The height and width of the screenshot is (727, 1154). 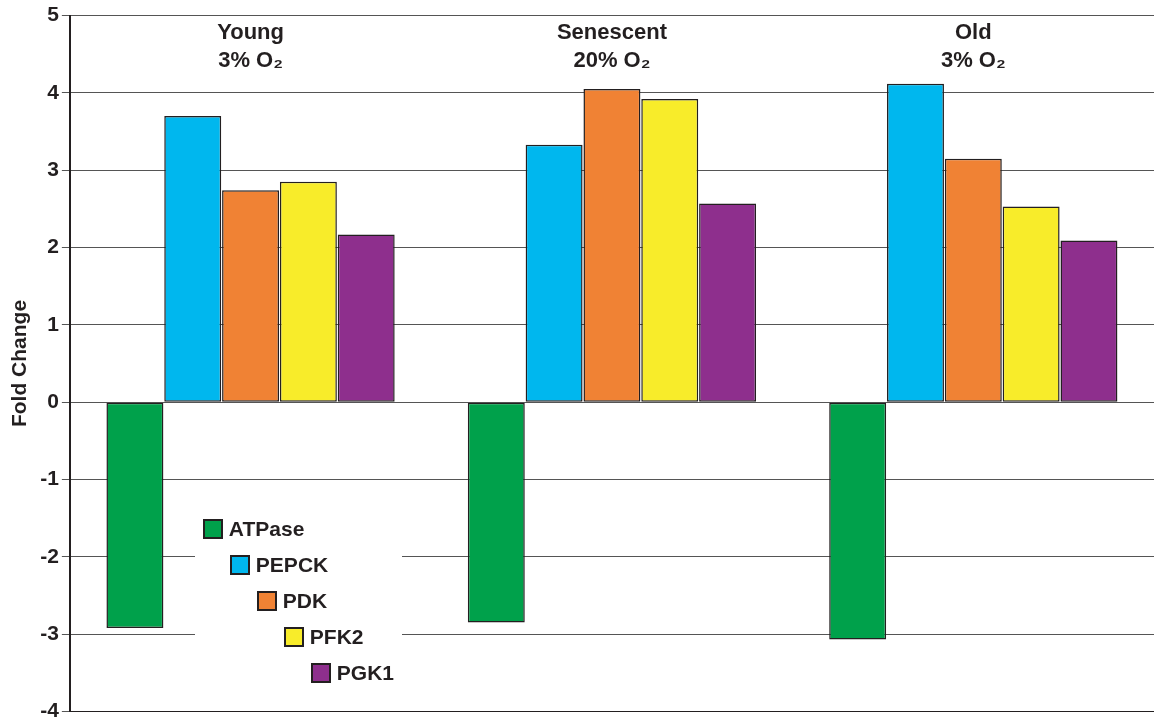 I want to click on legend-label: PFK2, so click(x=336, y=637).